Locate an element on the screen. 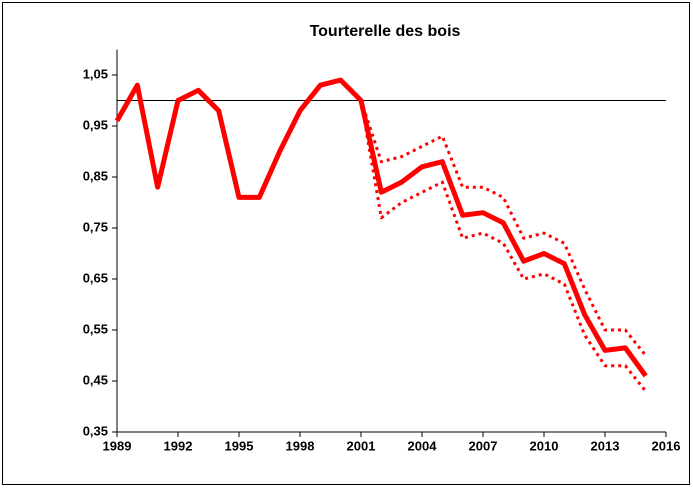 The image size is (693, 488). x-tick-label: 1989 is located at coordinates (117, 445).